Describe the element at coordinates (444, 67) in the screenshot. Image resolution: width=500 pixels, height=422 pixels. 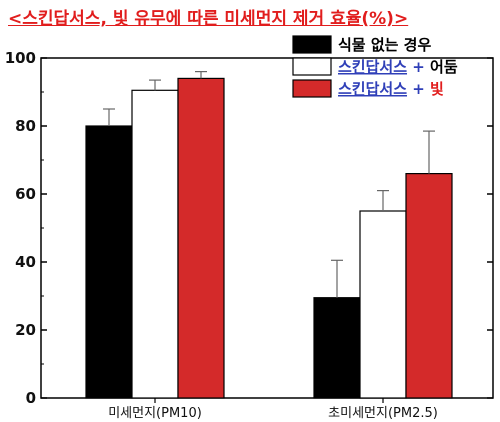
I see `legend-label-part: 어둠` at that location.